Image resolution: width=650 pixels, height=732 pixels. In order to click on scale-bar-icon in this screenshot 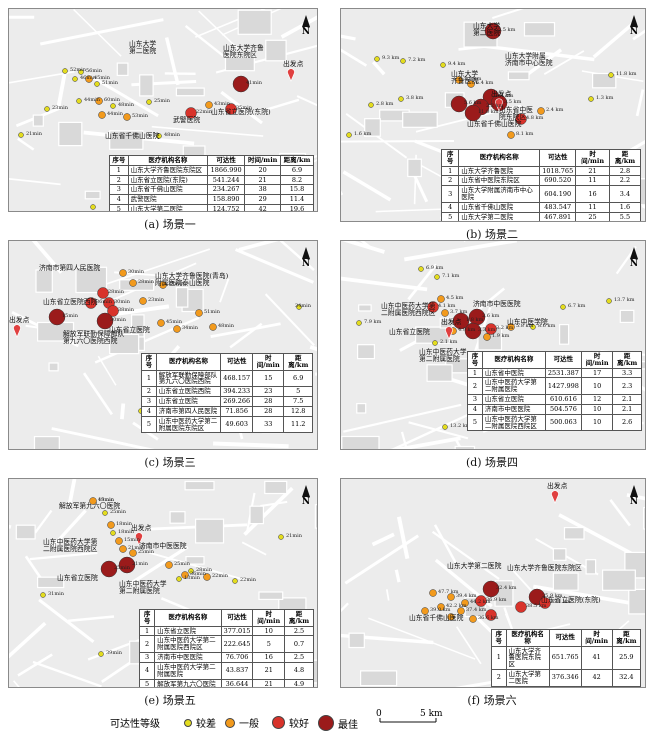, I will do `click(408, 720)`.